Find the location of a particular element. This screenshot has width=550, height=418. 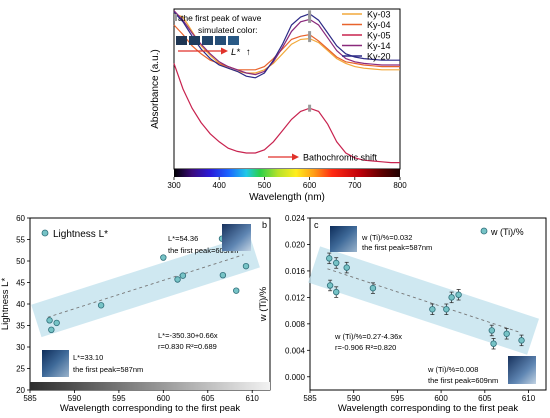

panel-c-y-tick-label-0.016: 0.016 is located at coordinates (295, 271).